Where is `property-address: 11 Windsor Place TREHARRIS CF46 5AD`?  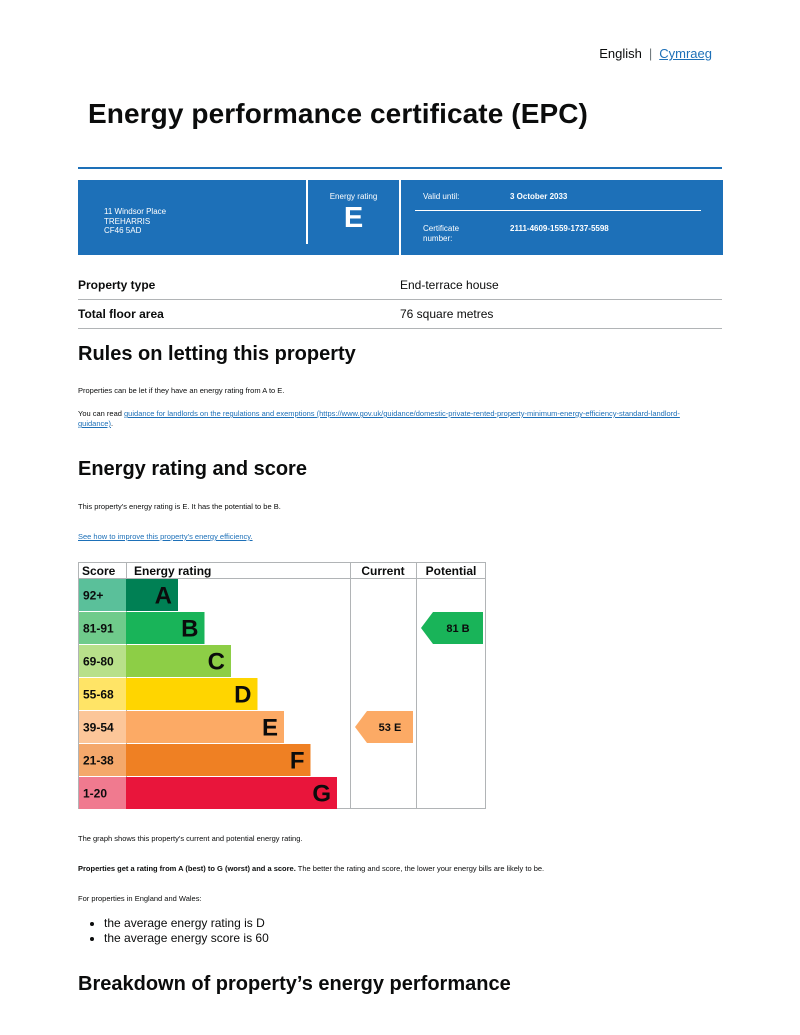
property-address: 11 Windsor Place TREHARRIS CF46 5AD is located at coordinates (135, 221).